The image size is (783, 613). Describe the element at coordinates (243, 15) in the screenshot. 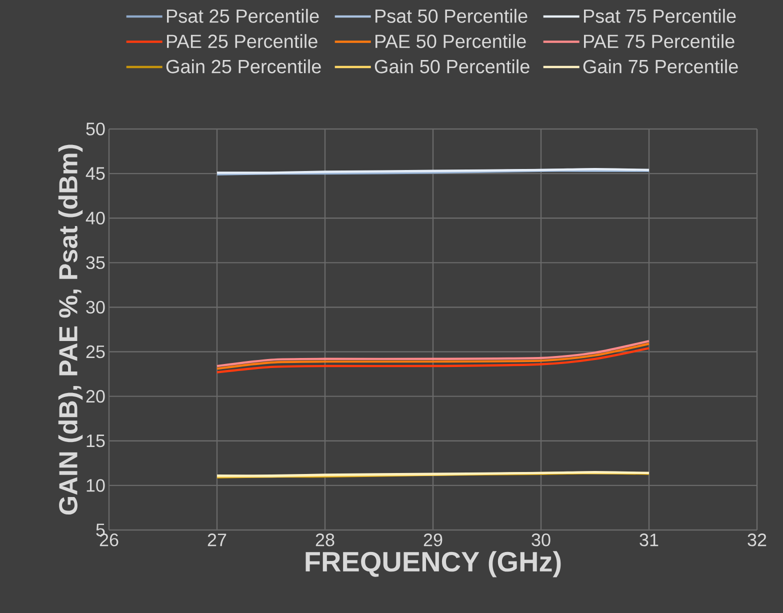

I see `legend-label: Psat 25 Percentile` at that location.